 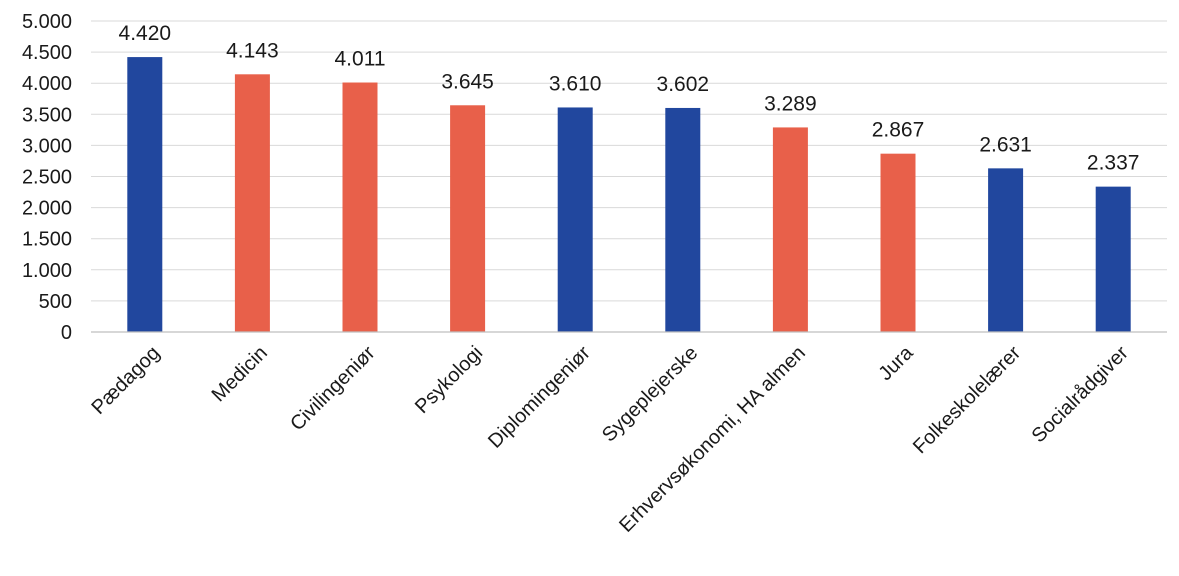 I want to click on y-tick-label: 0, so click(x=66, y=333).